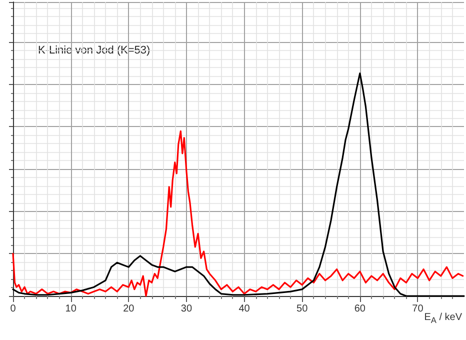  I want to click on x-tick-label: 50, so click(302, 309).